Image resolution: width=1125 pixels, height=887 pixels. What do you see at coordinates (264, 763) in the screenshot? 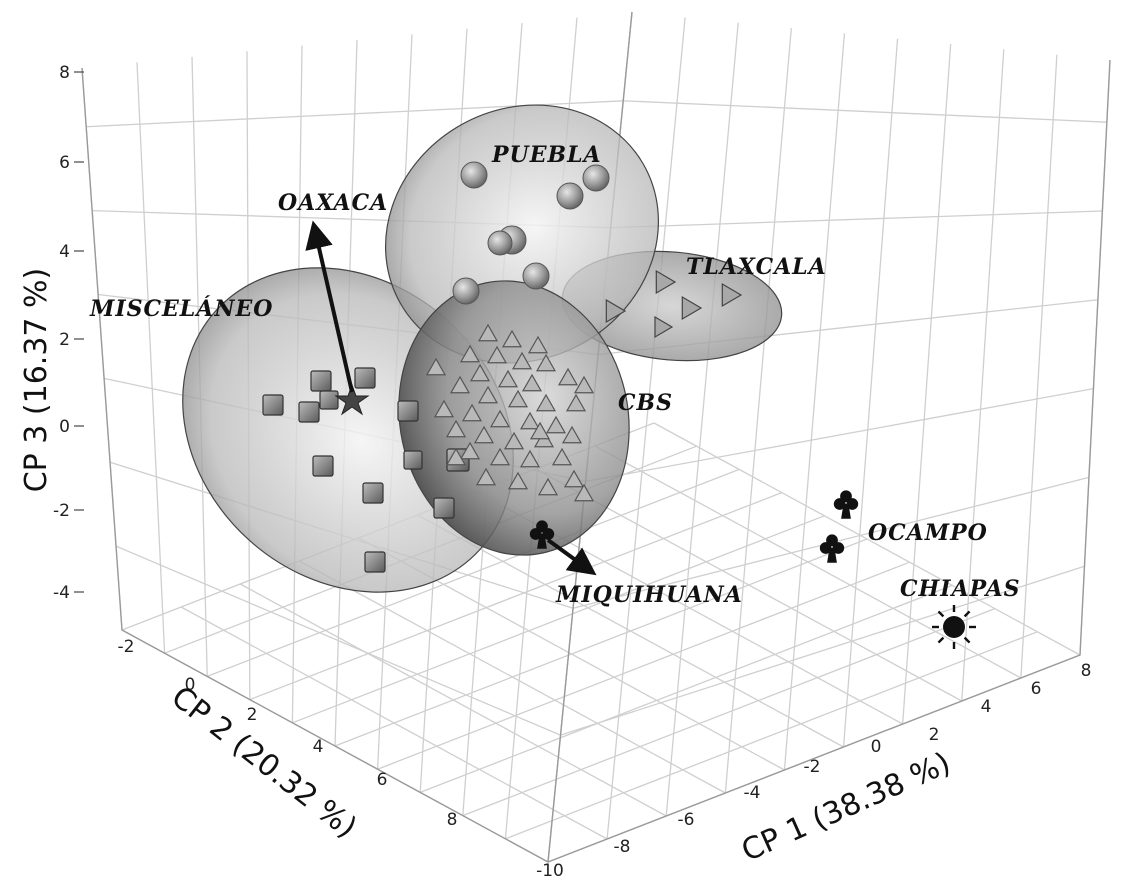
I see `y-axis-title: CP 2 (20.32 %)` at bounding box center [264, 763].